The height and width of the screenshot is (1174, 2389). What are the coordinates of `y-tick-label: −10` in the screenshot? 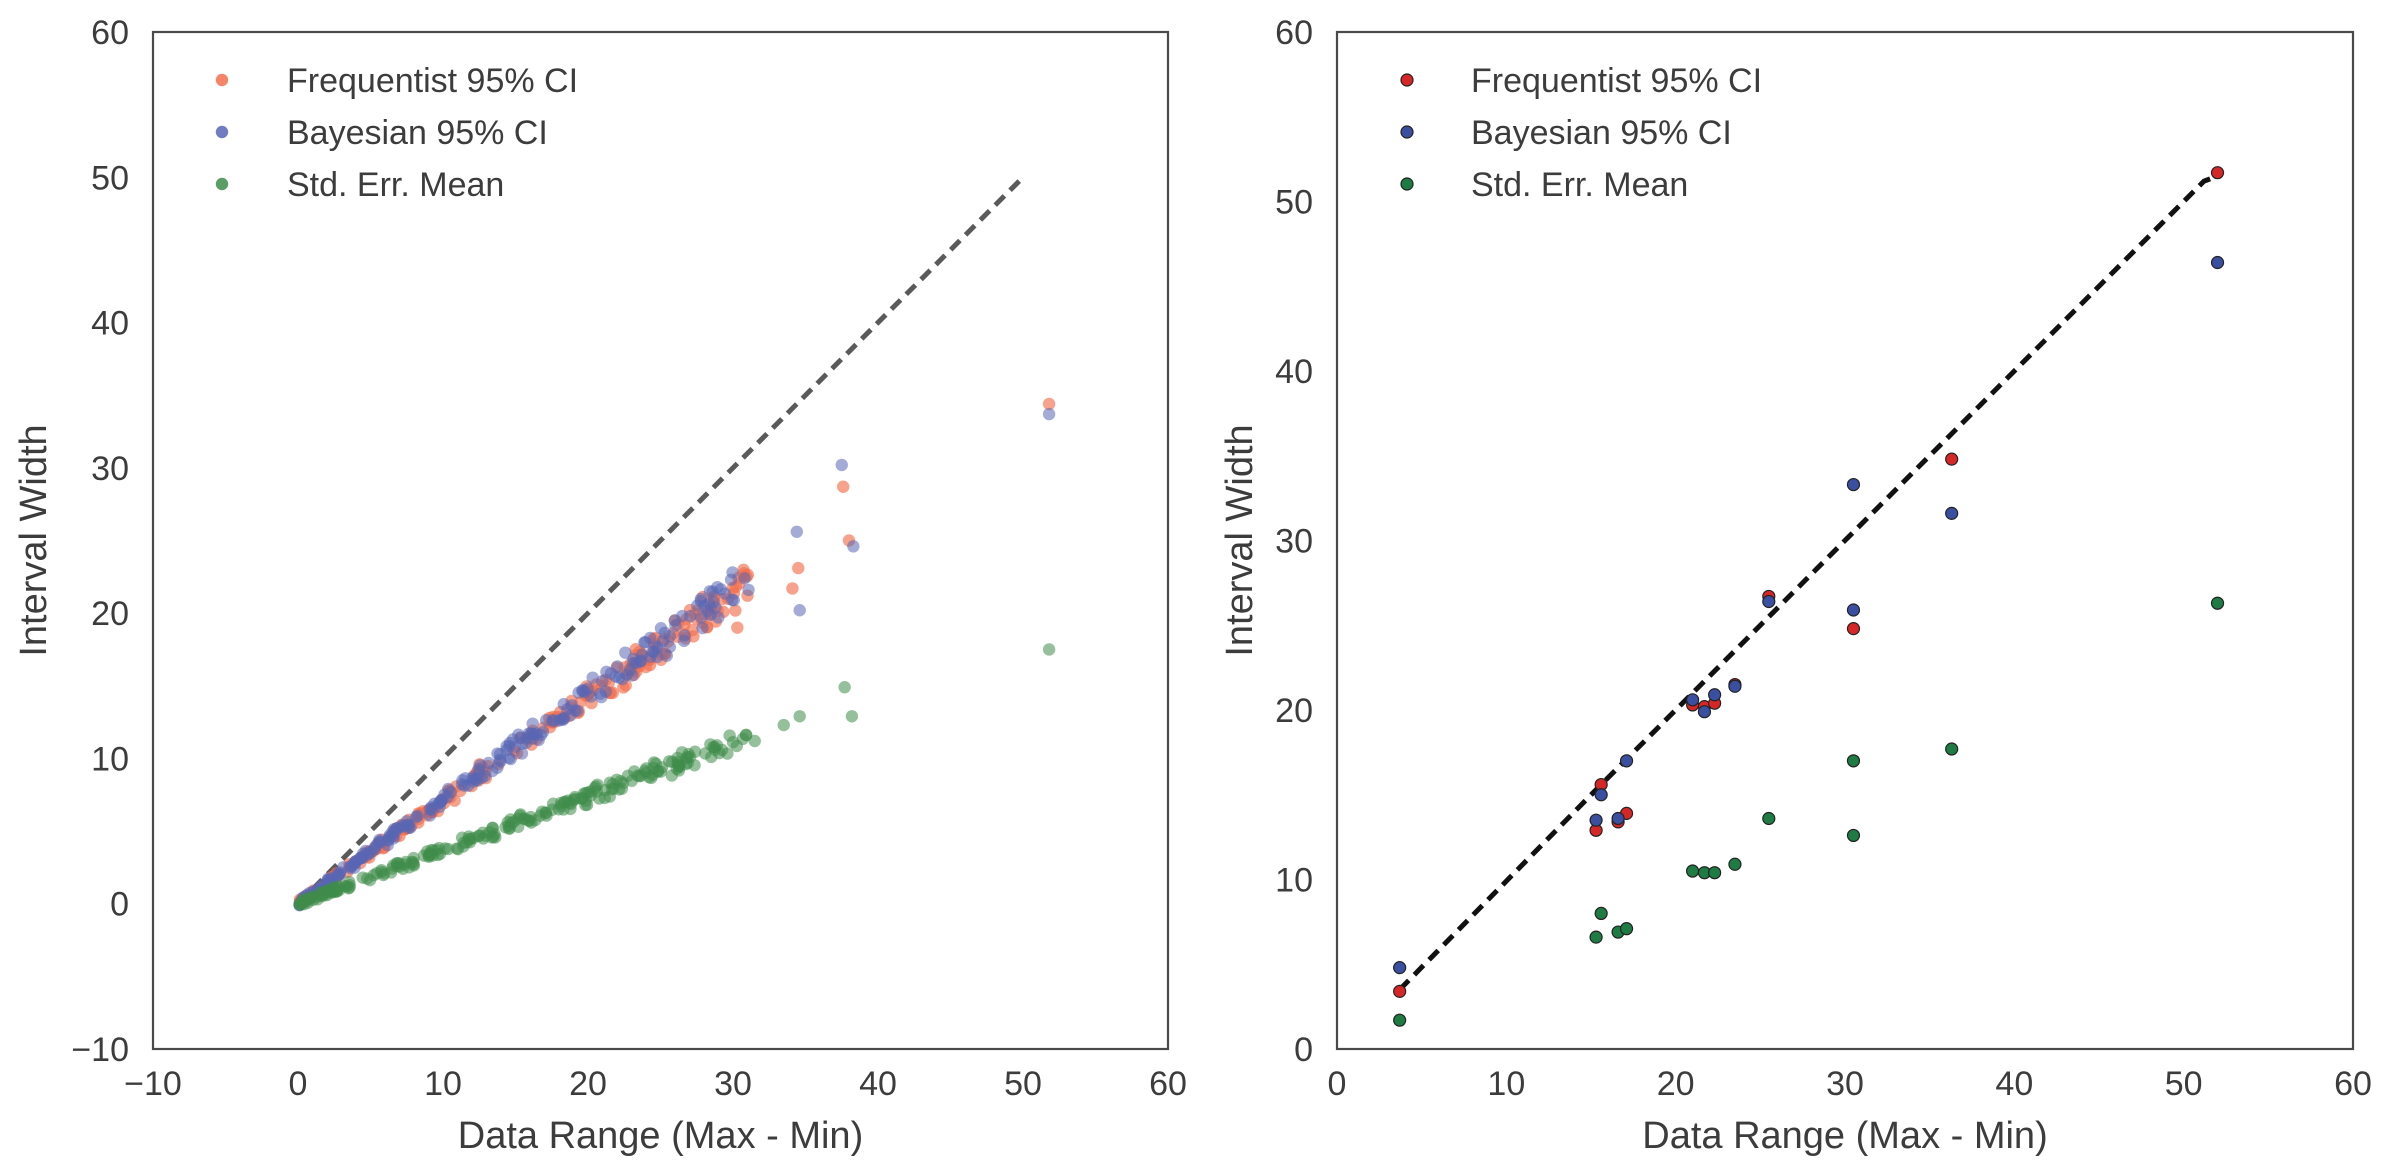 It's located at (100, 1050).